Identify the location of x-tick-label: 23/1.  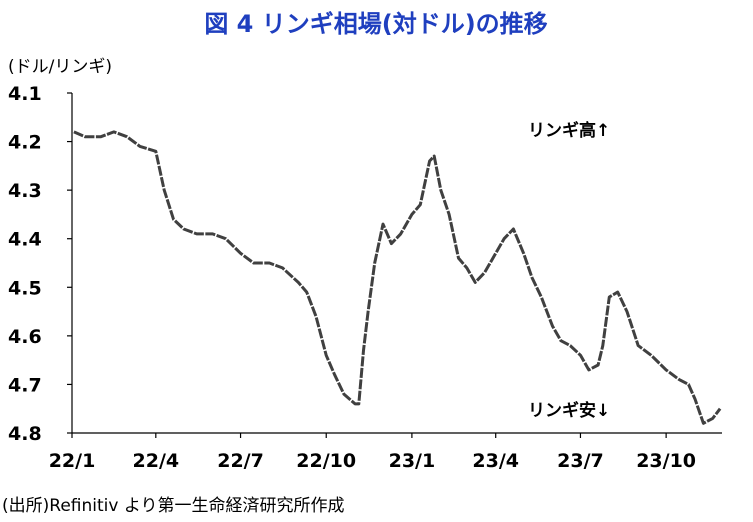
(412, 461).